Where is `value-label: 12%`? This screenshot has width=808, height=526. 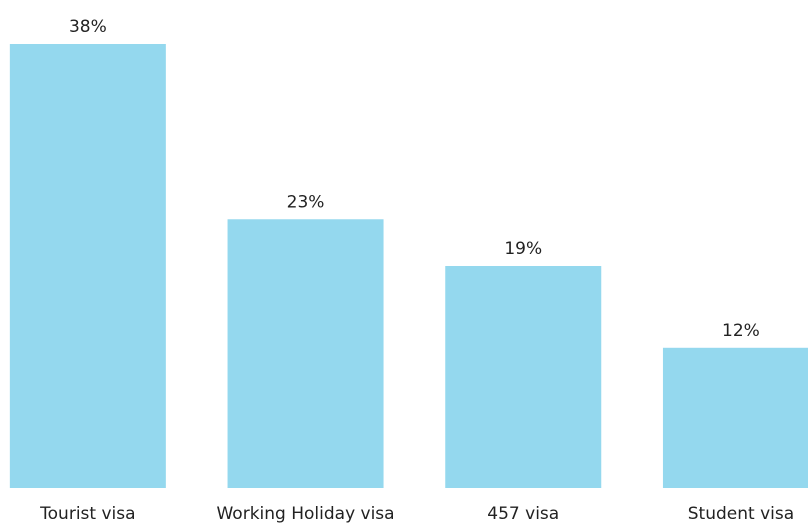 value-label: 12% is located at coordinates (741, 331).